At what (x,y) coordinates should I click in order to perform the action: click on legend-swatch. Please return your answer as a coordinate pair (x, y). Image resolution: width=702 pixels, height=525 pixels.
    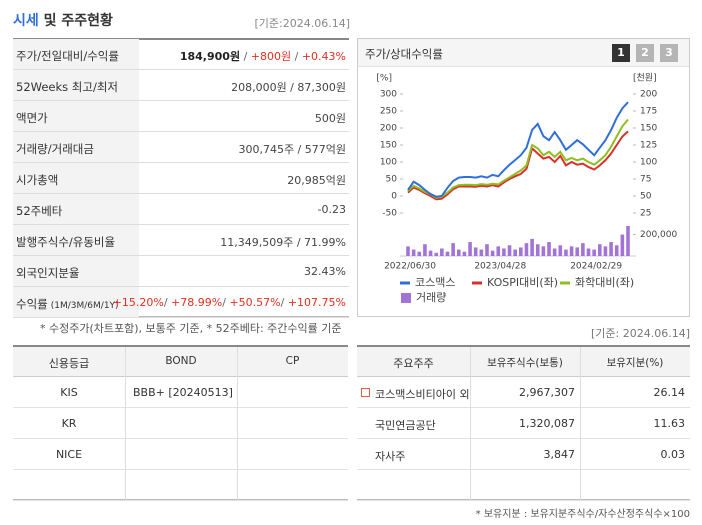
    Looking at the image, I should click on (406, 298).